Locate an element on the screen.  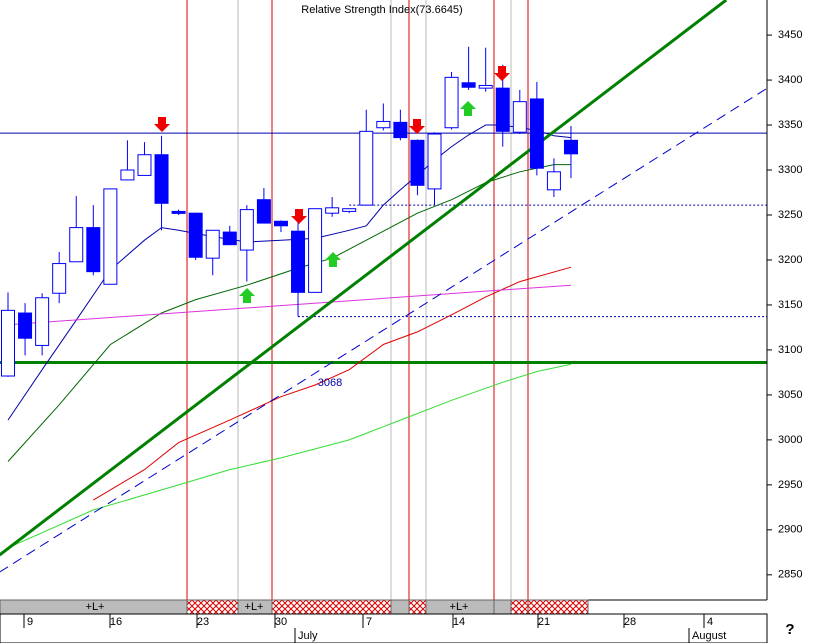
y-tick-label: 2850 is located at coordinates (790, 575).